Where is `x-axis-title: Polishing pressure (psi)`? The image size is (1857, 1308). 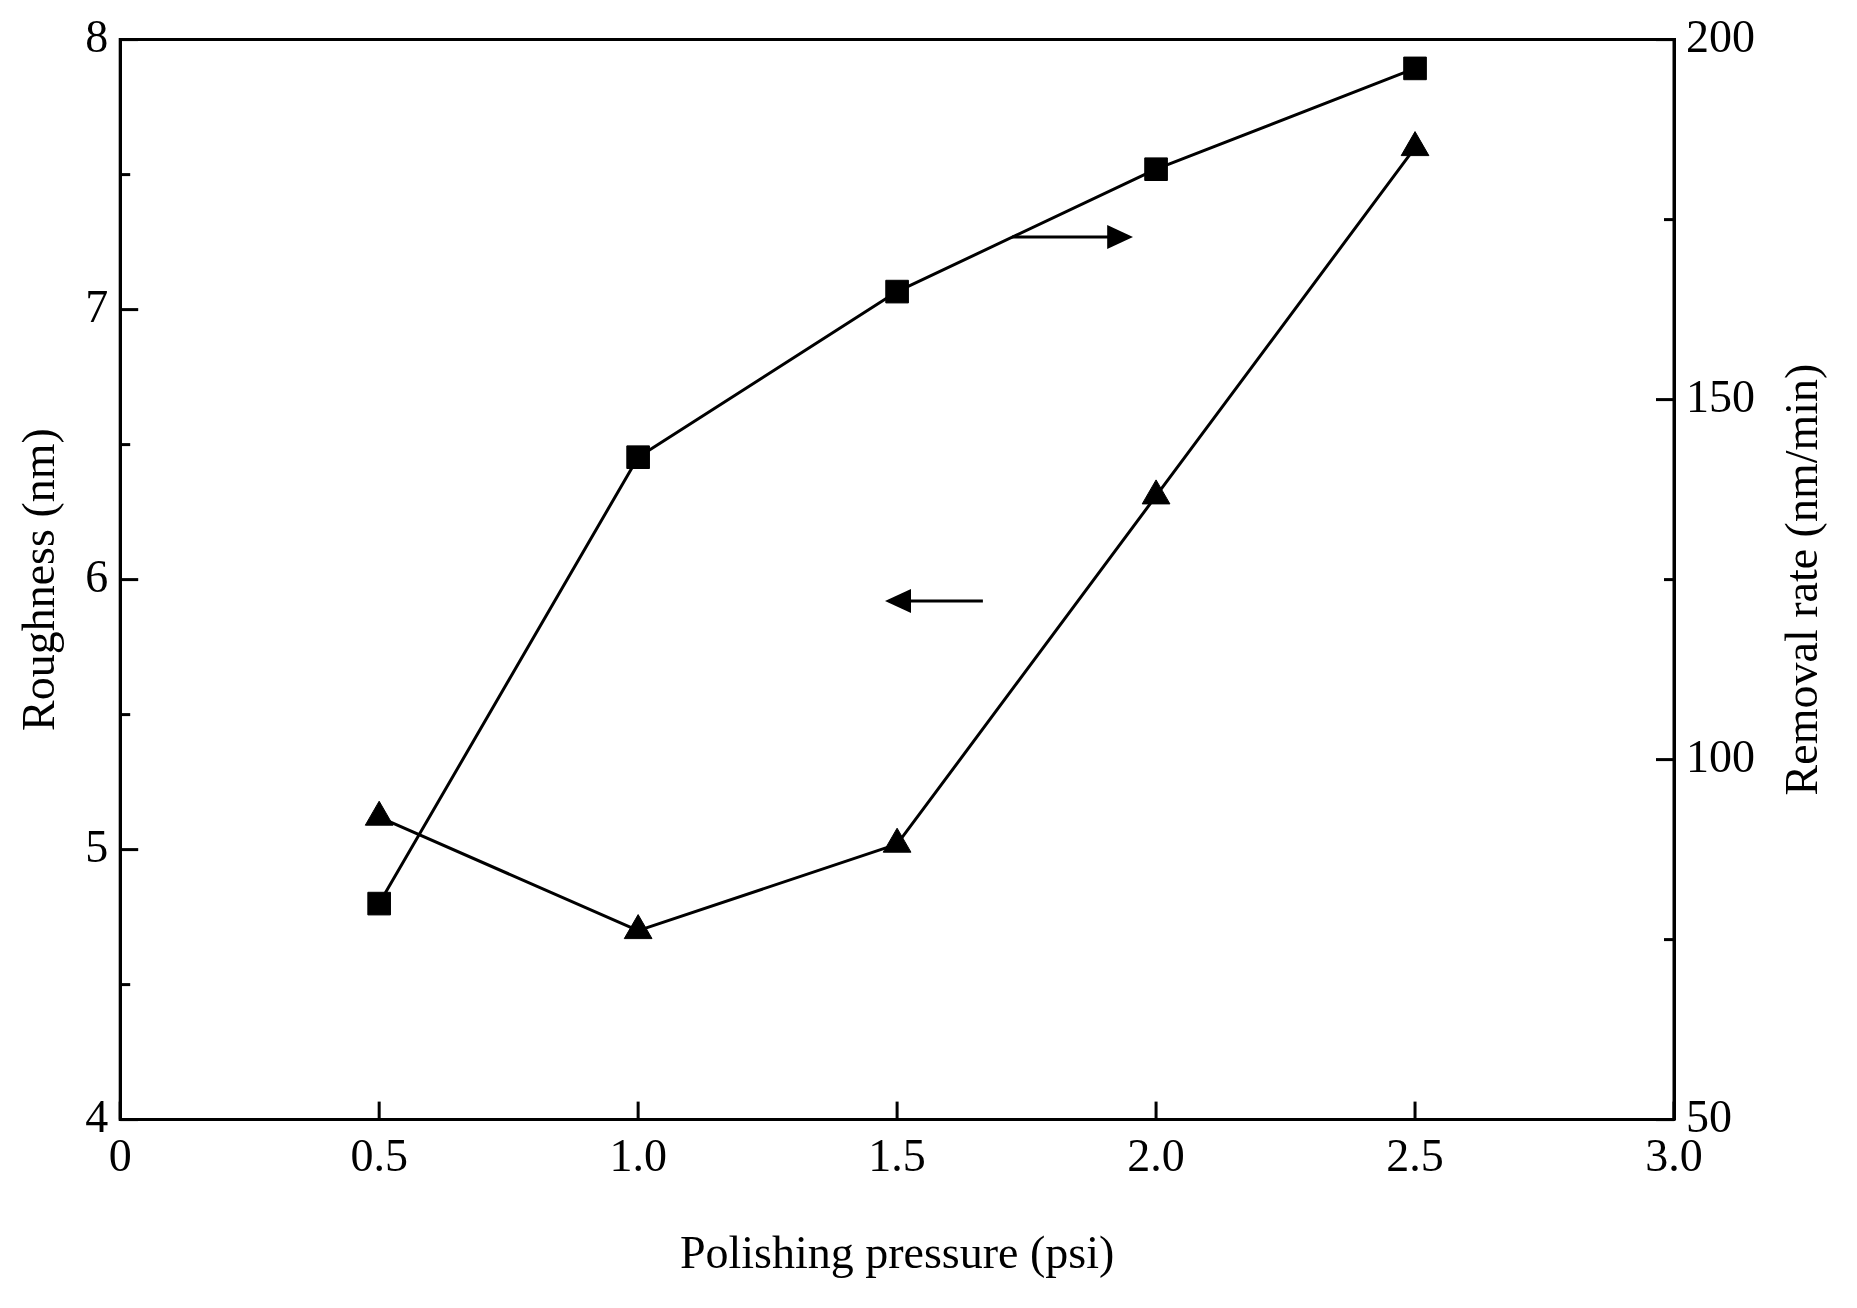 x-axis-title: Polishing pressure (psi) is located at coordinates (897, 1253).